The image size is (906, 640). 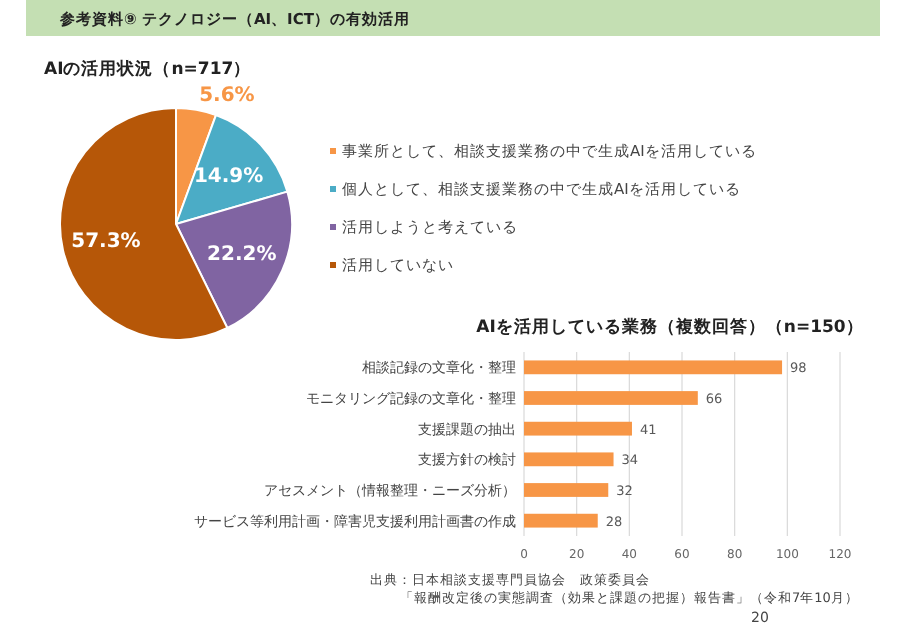 I want to click on title: AIの活用状況（n=717）, so click(x=148, y=70).